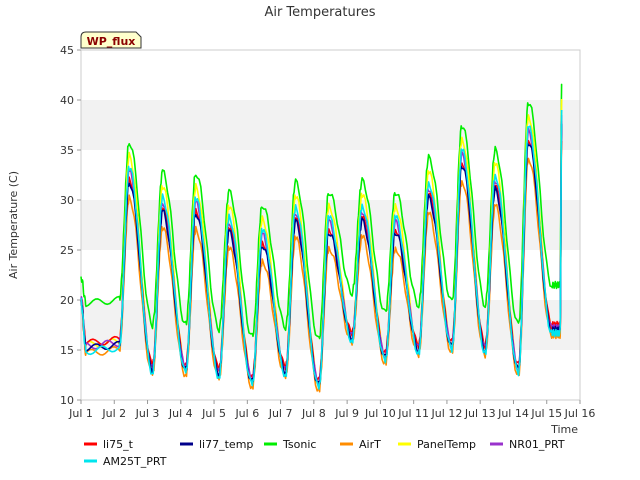 This screenshot has height=480, width=640. What do you see at coordinates (70, 225) in the screenshot?
I see `y-axis-ticks: 10 15 20 25 30 35 40 45` at bounding box center [70, 225].